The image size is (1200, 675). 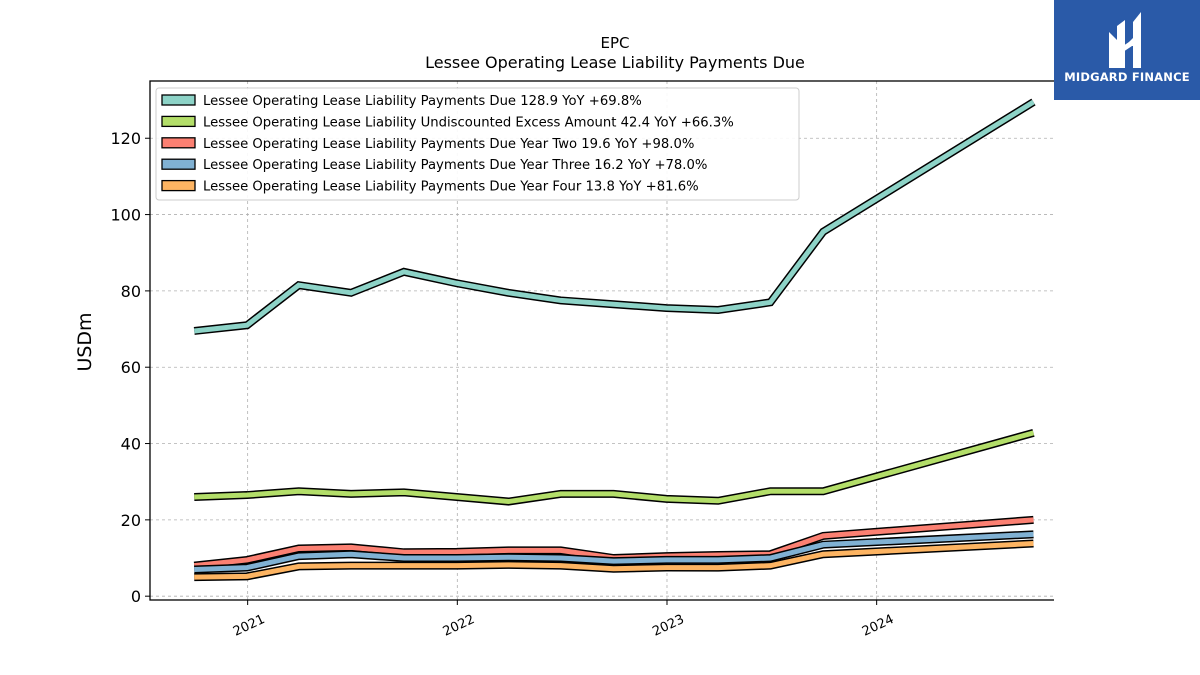 I want to click on x-axis: 2021 2022 2023 2024, so click(x=563, y=620).